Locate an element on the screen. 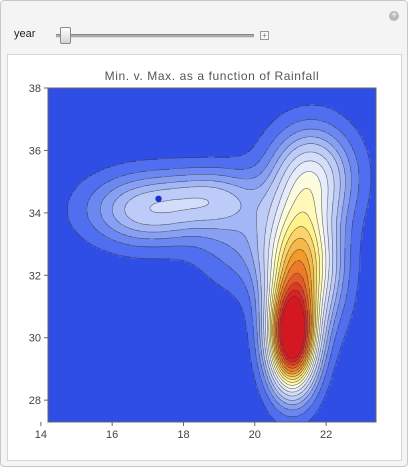 This screenshot has height=467, width=408. year-label: year is located at coordinates (25, 34).